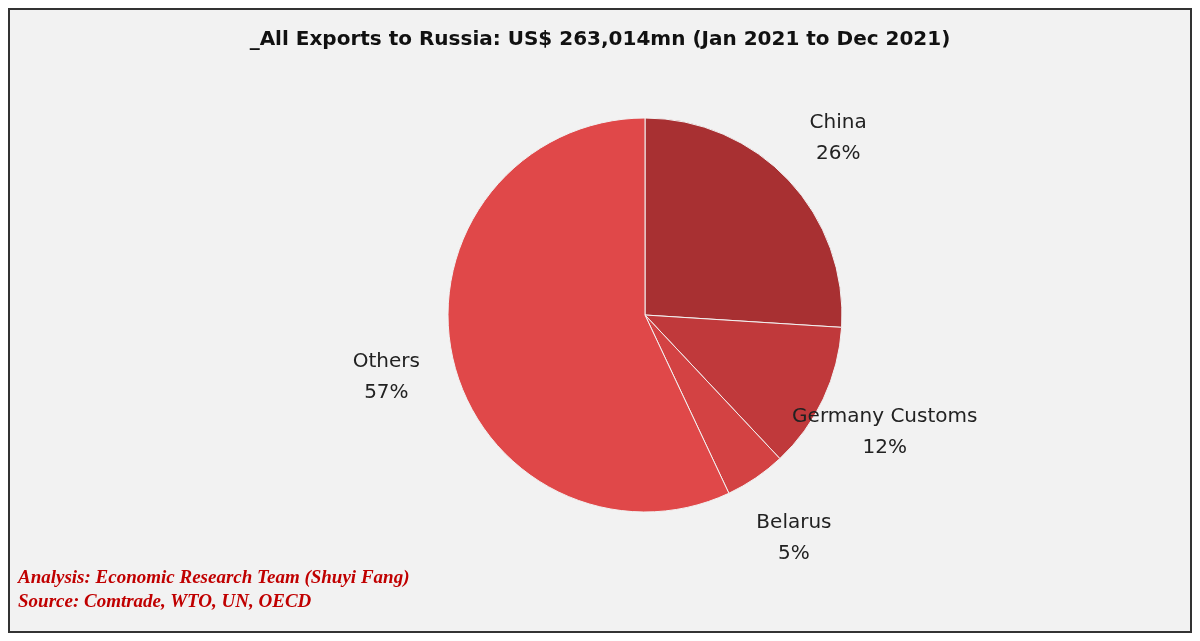 The image size is (1200, 641). What do you see at coordinates (794, 552) in the screenshot?
I see `data-label: 5%` at bounding box center [794, 552].